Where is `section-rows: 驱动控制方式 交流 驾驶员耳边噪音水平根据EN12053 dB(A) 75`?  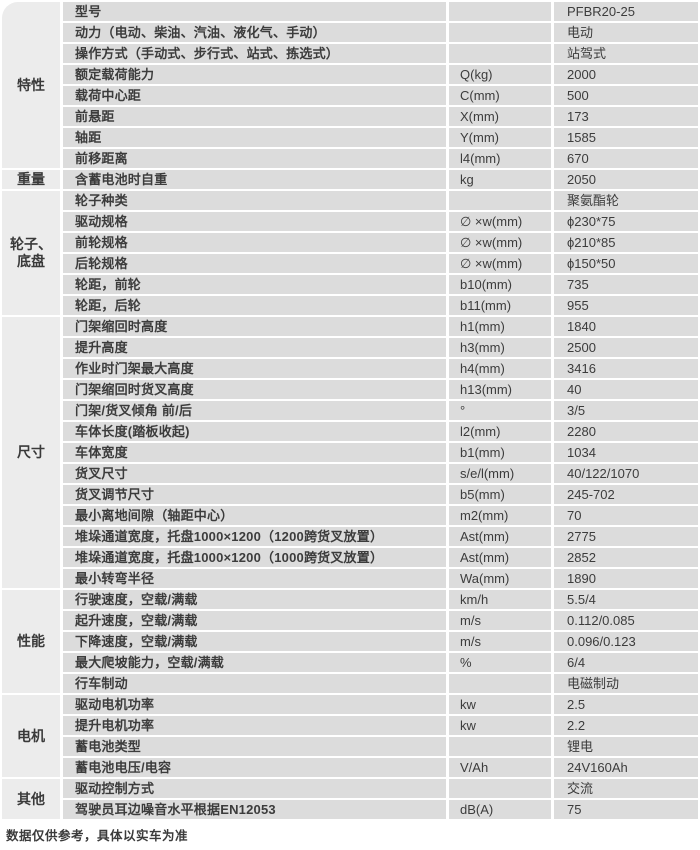
section-rows: 驱动控制方式 交流 驾驶员耳边噪音水平根据EN12053 dB(A) 75 is located at coordinates (380, 799).